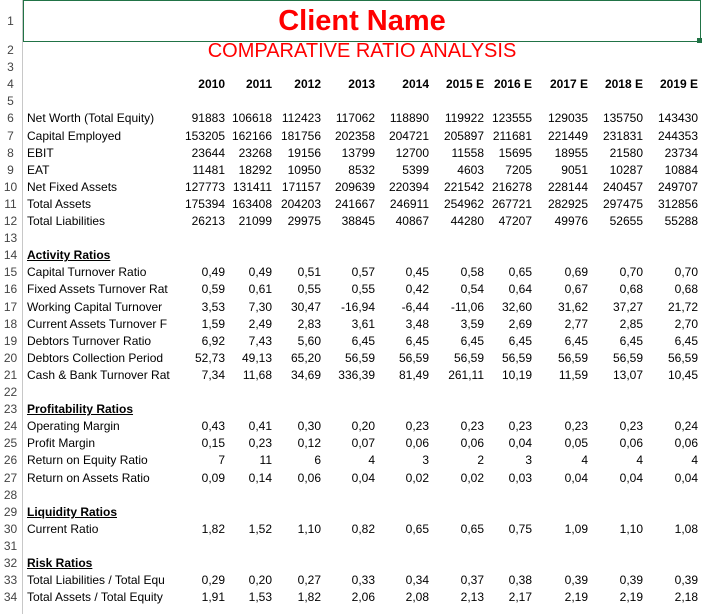 The image size is (702, 614). I want to click on cell-value: 1,91, so click(213, 597).